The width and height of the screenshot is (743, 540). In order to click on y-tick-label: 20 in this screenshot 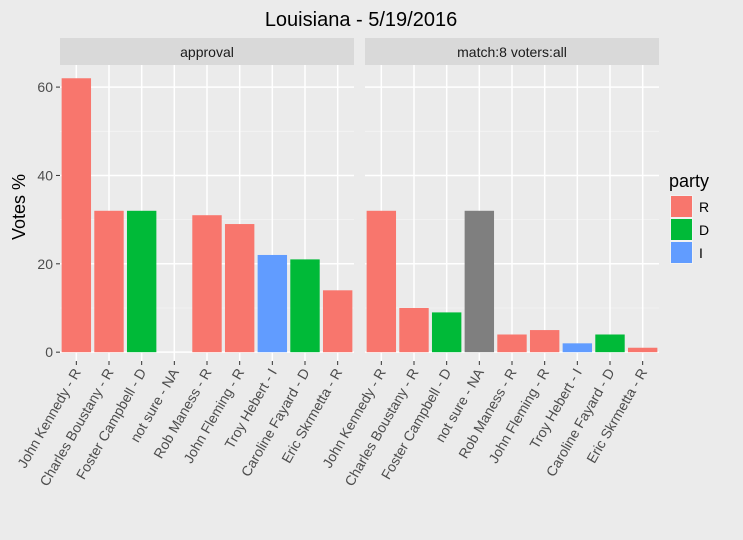, I will do `click(45, 264)`.